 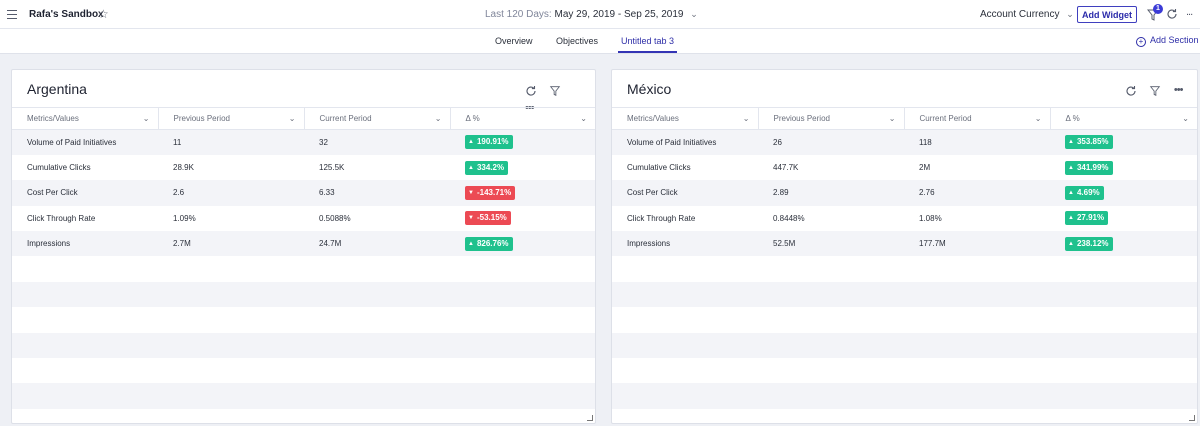 I want to click on delta-badge: ▲ 334.2%, so click(x=487, y=167).